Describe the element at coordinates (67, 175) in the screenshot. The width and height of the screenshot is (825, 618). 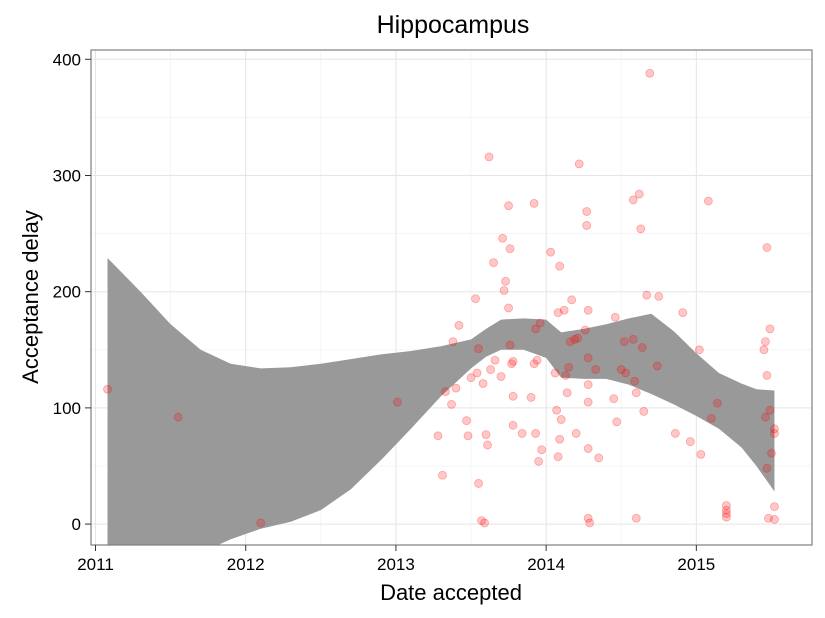
I see `y-tick-label: 300` at that location.